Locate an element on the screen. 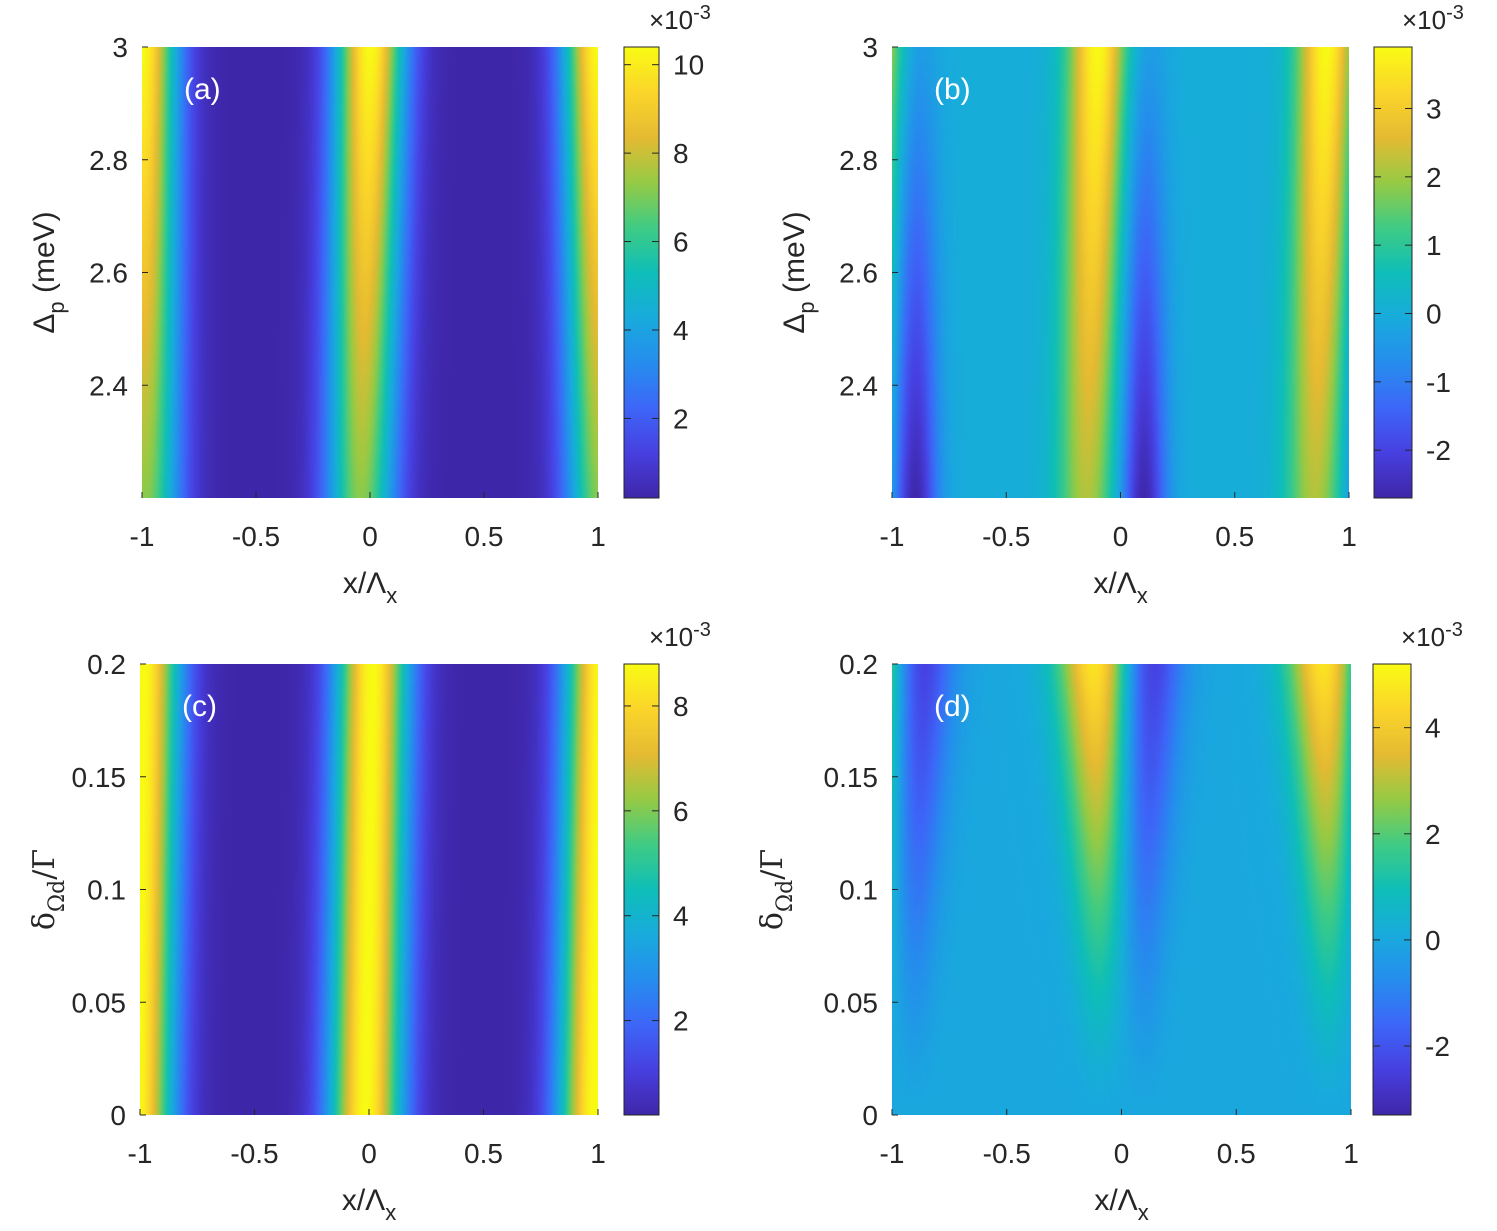 The image size is (1497, 1231). colorbar-tick-label: -1 is located at coordinates (1438, 382).